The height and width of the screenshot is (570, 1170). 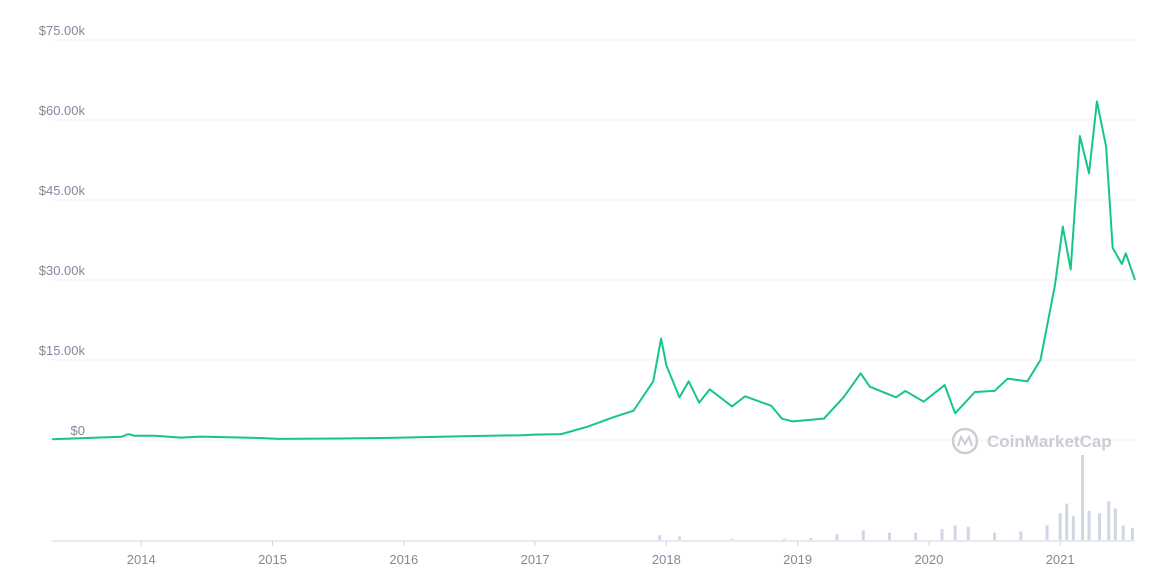 I want to click on watermark-logo, so click(x=965, y=441).